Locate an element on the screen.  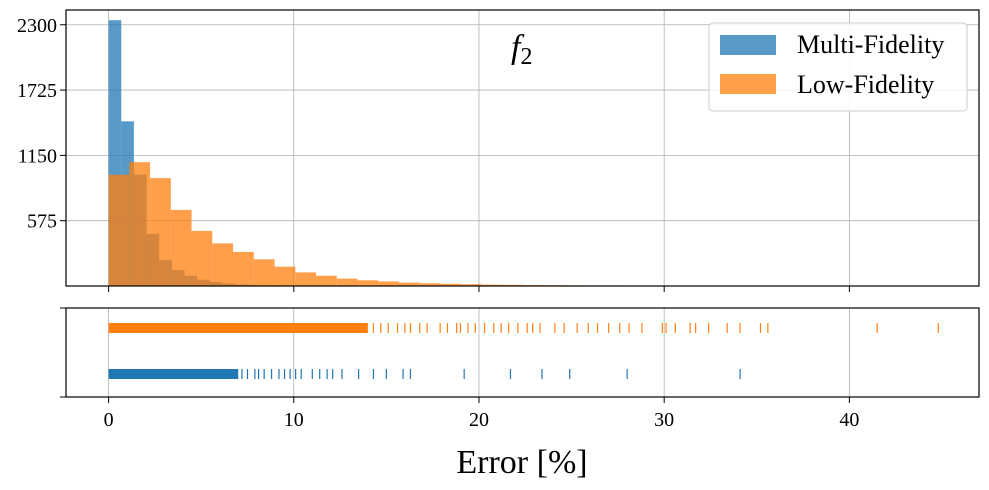
x-tick-label: 40 is located at coordinates (849, 420).